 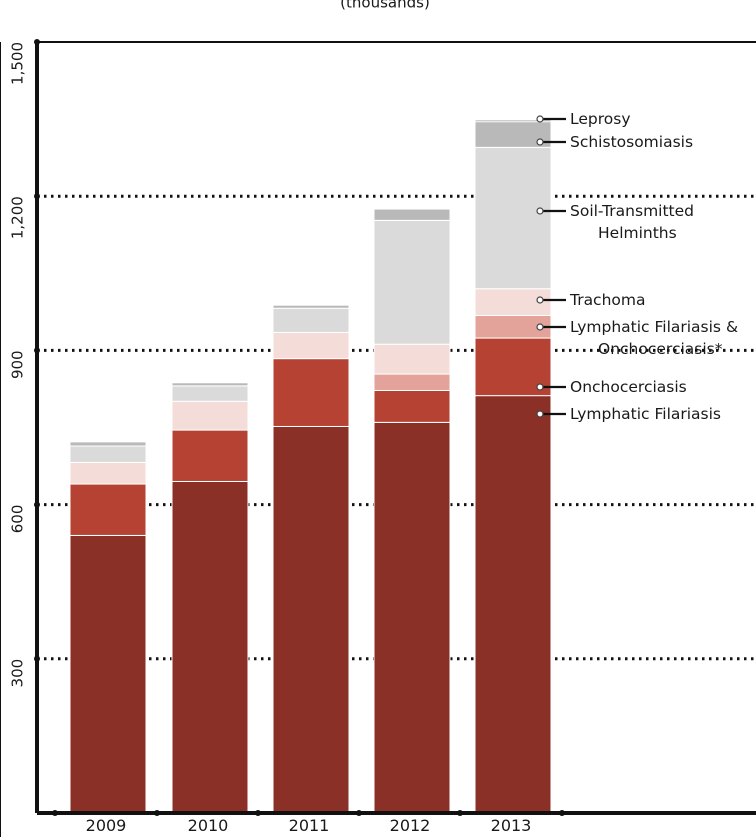 What do you see at coordinates (412, 359) in the screenshot?
I see `bar-2012-trachoma` at bounding box center [412, 359].